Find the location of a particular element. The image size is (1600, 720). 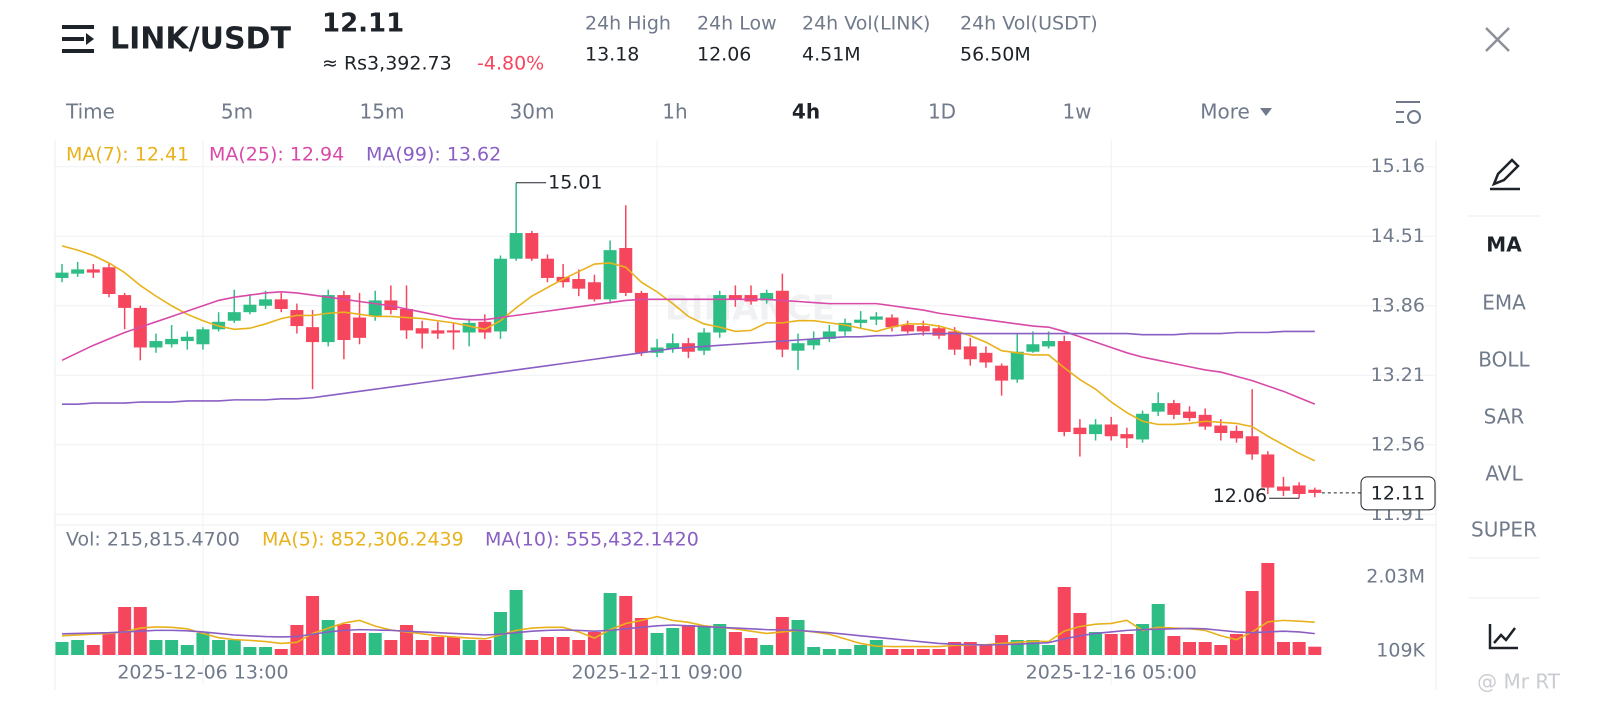

timeframe: 4h is located at coordinates (806, 112).